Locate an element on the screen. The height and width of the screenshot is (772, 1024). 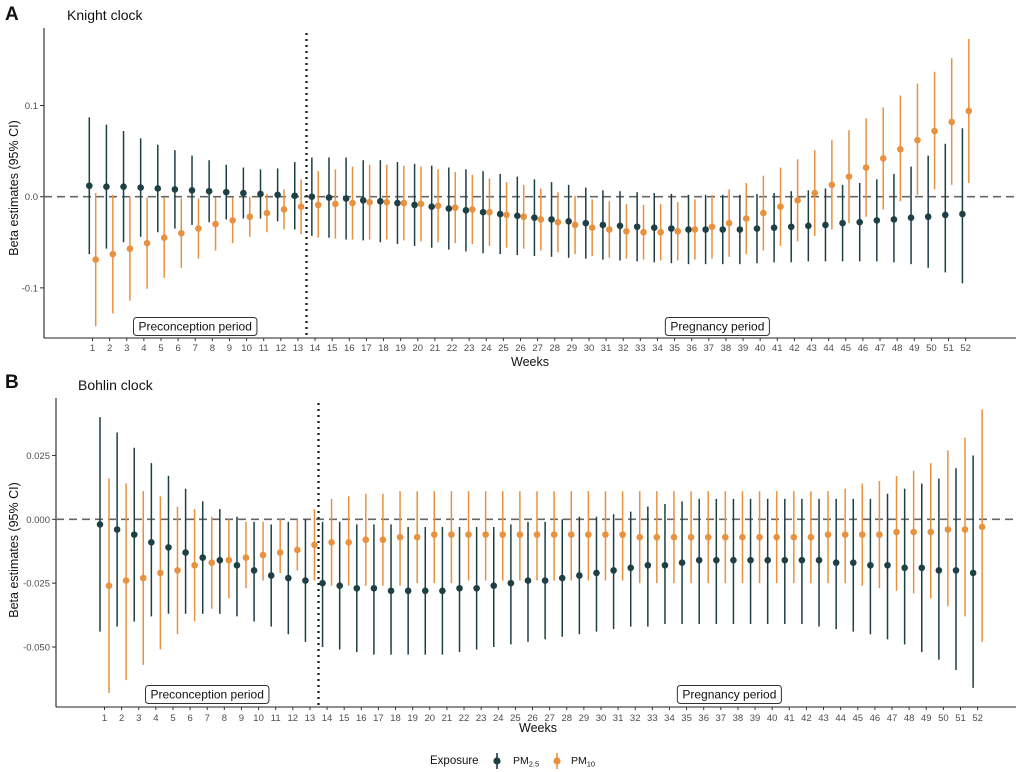
panel-b-xtick-label: 6 is located at coordinates (189, 718).